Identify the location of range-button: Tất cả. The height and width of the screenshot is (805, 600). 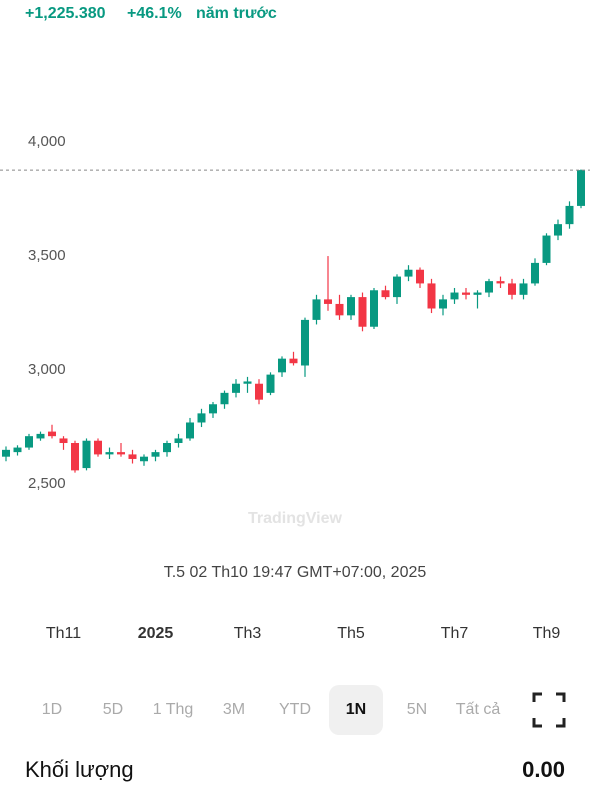
(478, 709).